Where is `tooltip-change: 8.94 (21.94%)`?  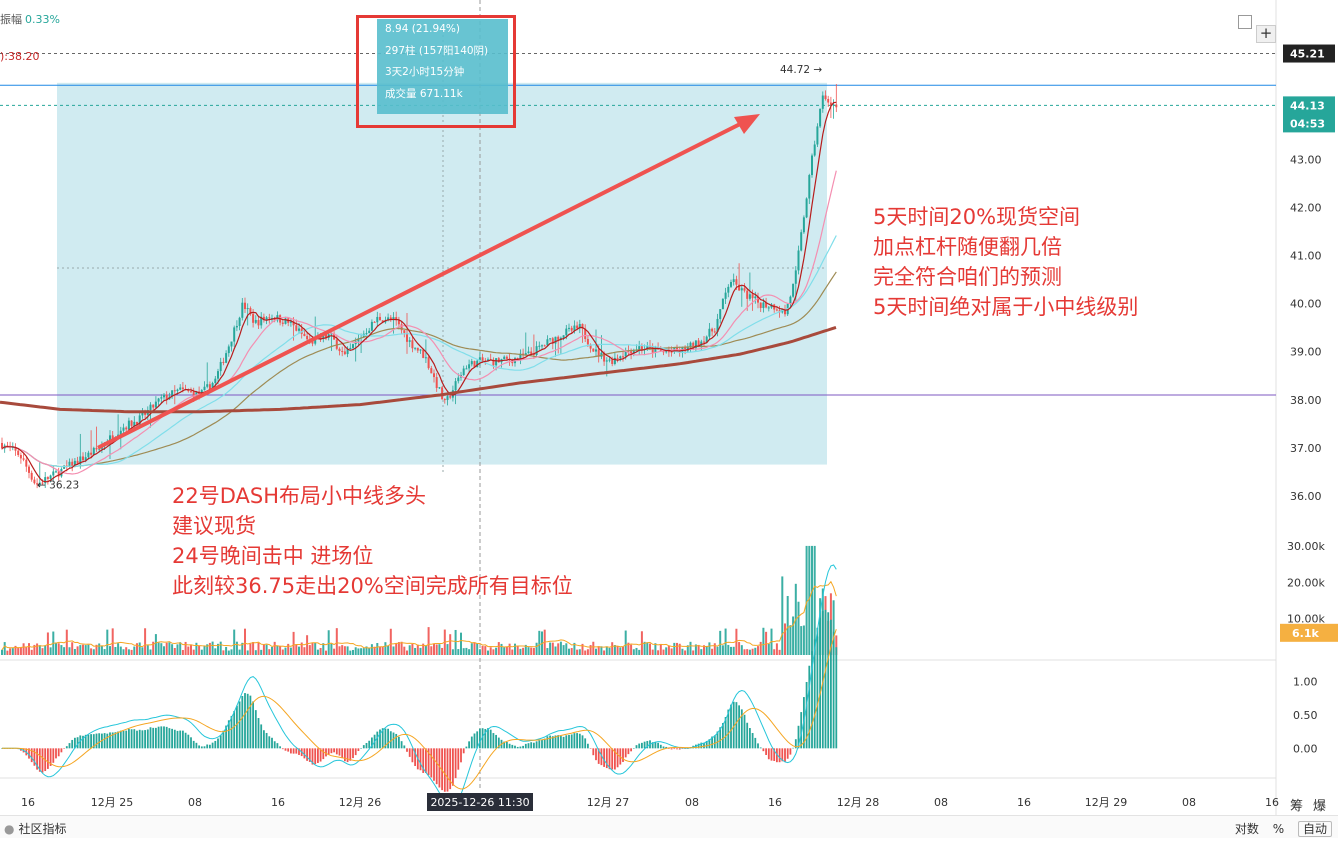 tooltip-change: 8.94 (21.94%) is located at coordinates (422, 29).